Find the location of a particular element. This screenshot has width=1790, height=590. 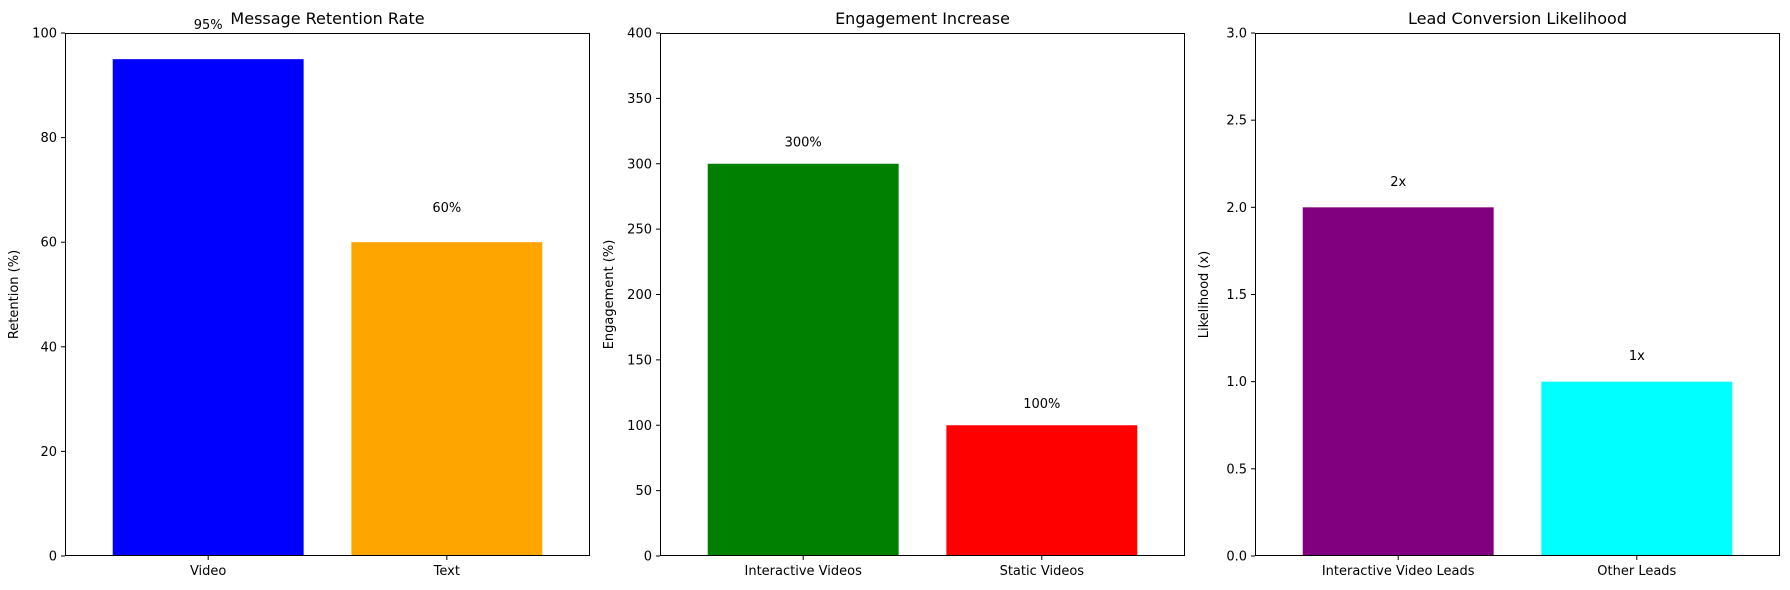

y-tick-label: 2.5 is located at coordinates (1236, 121).